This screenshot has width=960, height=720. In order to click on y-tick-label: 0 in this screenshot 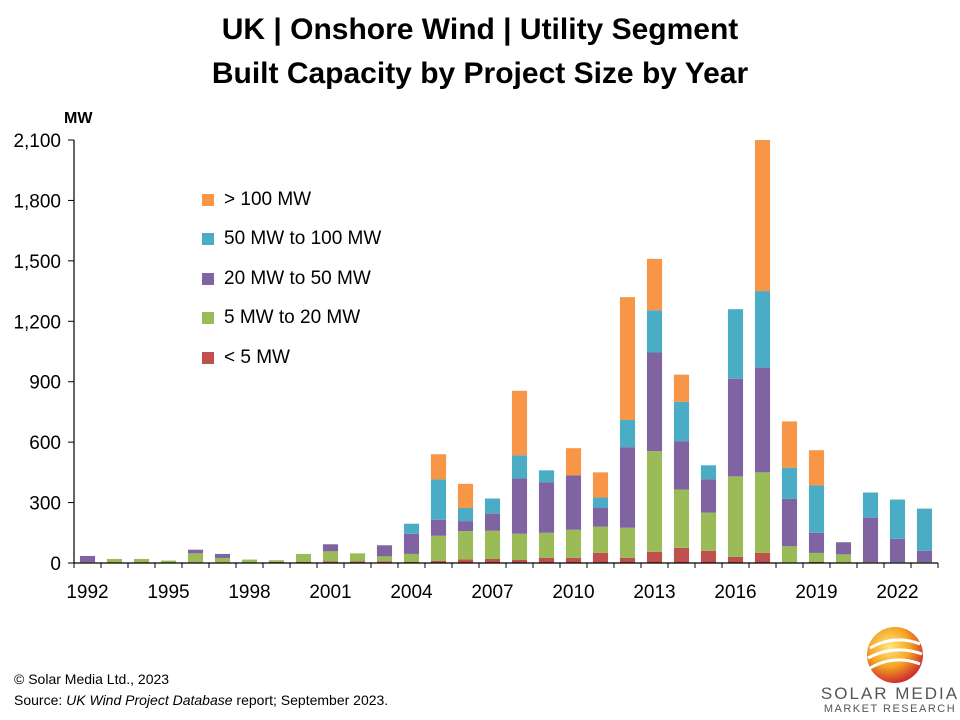, I will do `click(55, 564)`.